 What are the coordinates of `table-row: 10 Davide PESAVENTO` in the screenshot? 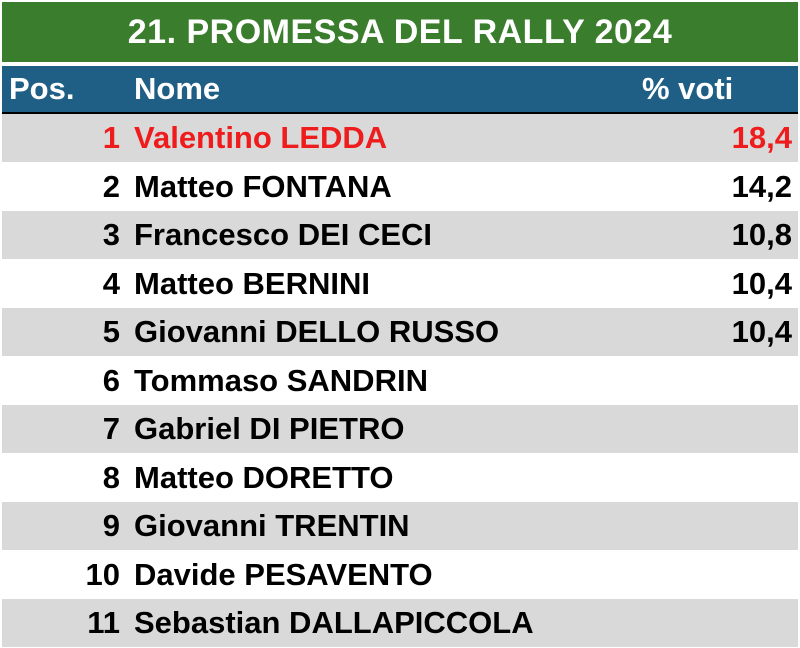 It's located at (400, 575).